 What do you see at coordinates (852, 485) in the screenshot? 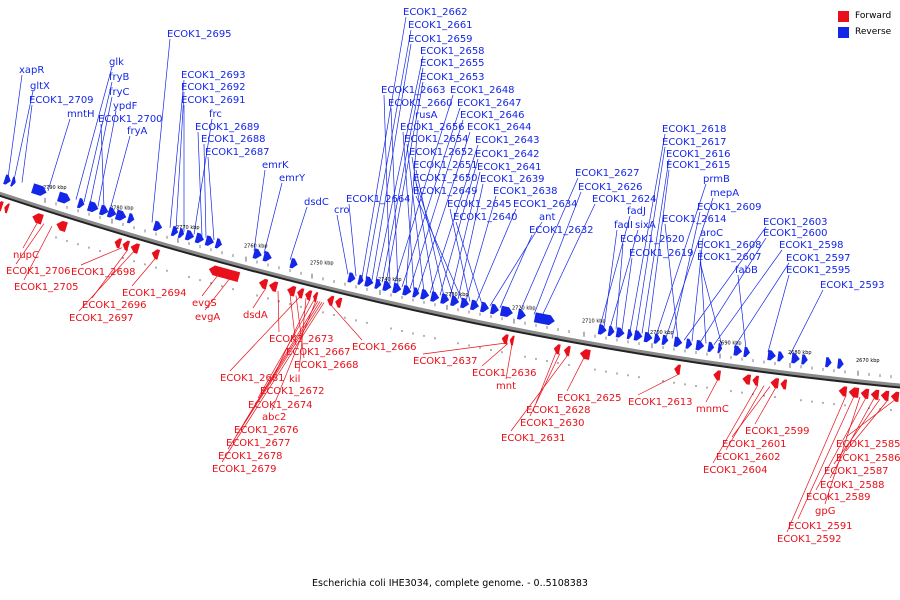
I see `forward-gene-label-ecok1-2588: ECOK1_2588` at bounding box center [852, 485].